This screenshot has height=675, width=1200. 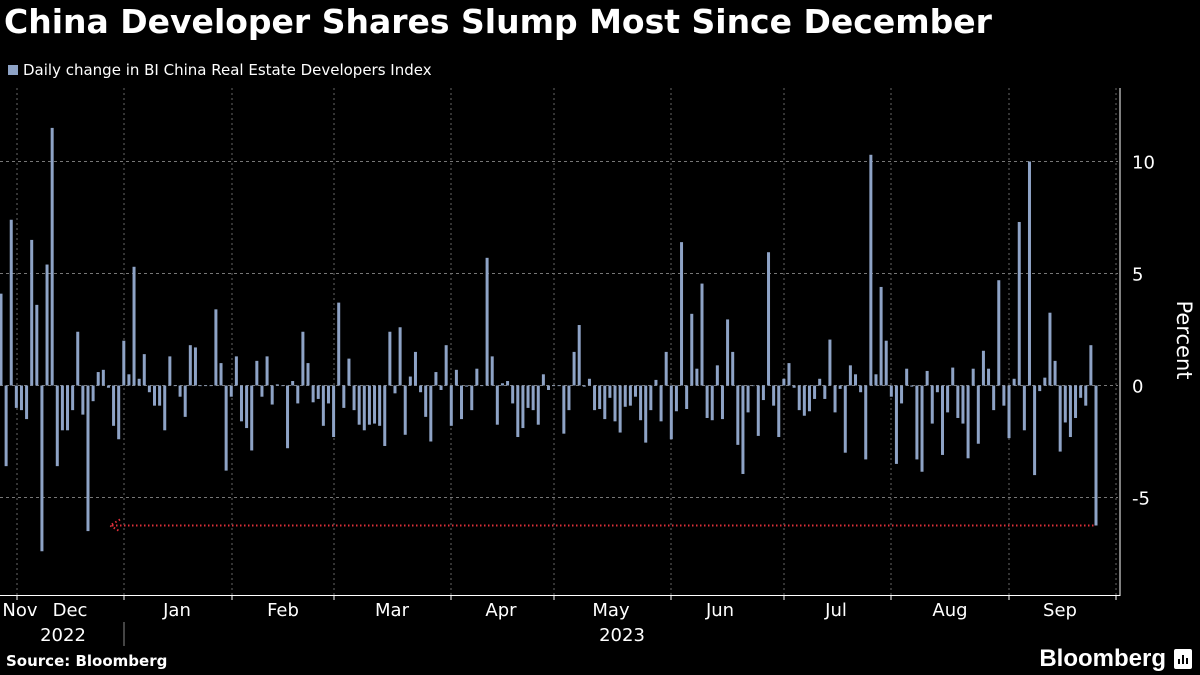 What do you see at coordinates (176, 610) in the screenshot?
I see `x-tick-label: Jan` at bounding box center [176, 610].